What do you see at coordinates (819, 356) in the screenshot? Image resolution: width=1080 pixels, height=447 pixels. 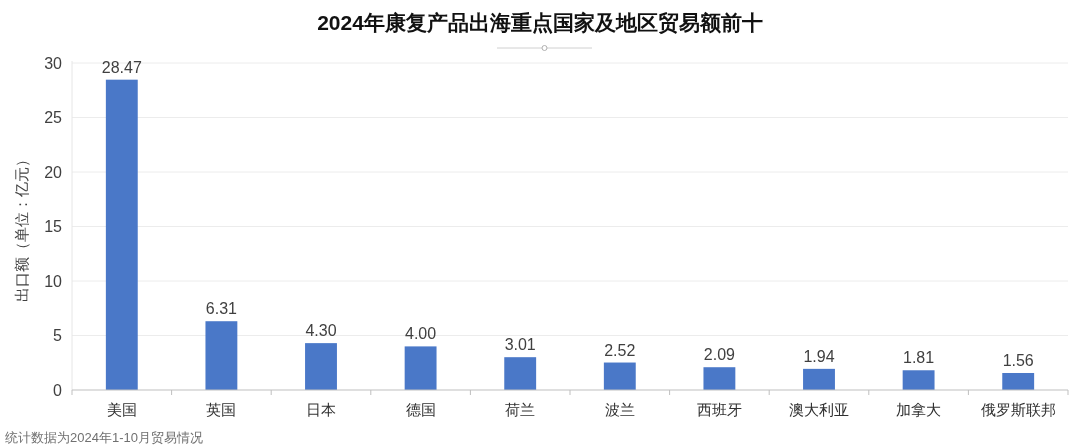 I see `data-label: 1.94` at bounding box center [819, 356].